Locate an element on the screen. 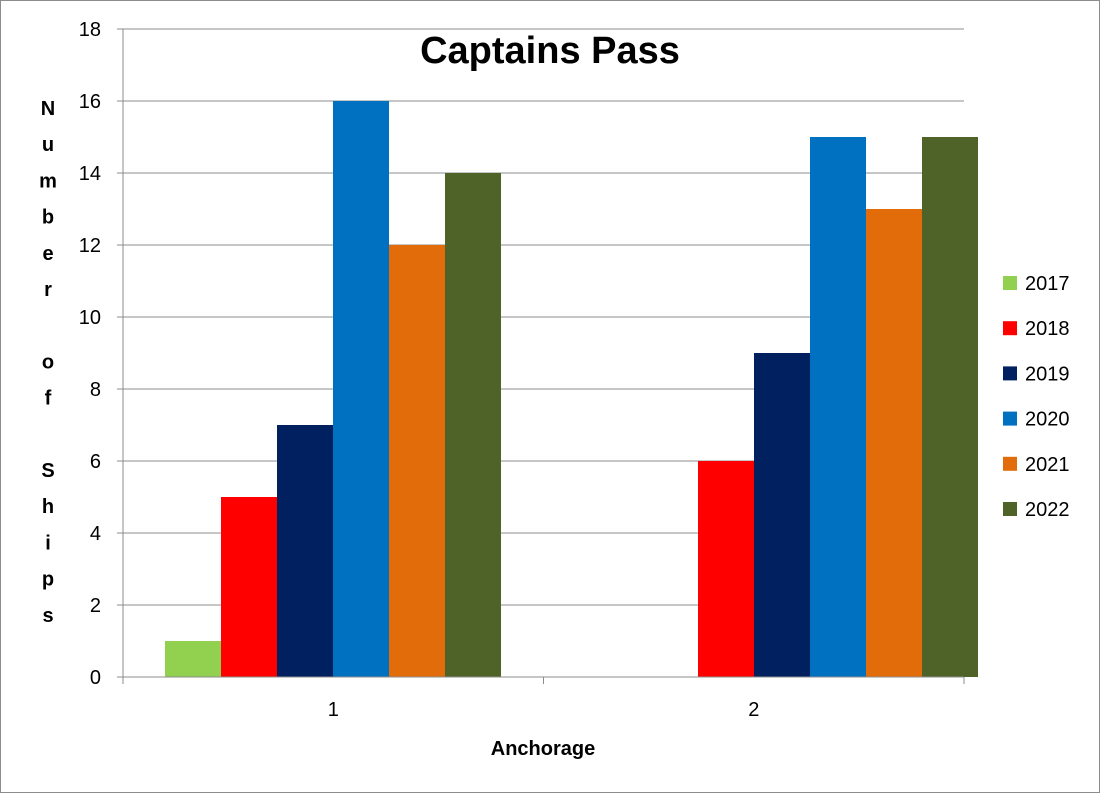  y-axis-title-letter: s is located at coordinates (47, 616).